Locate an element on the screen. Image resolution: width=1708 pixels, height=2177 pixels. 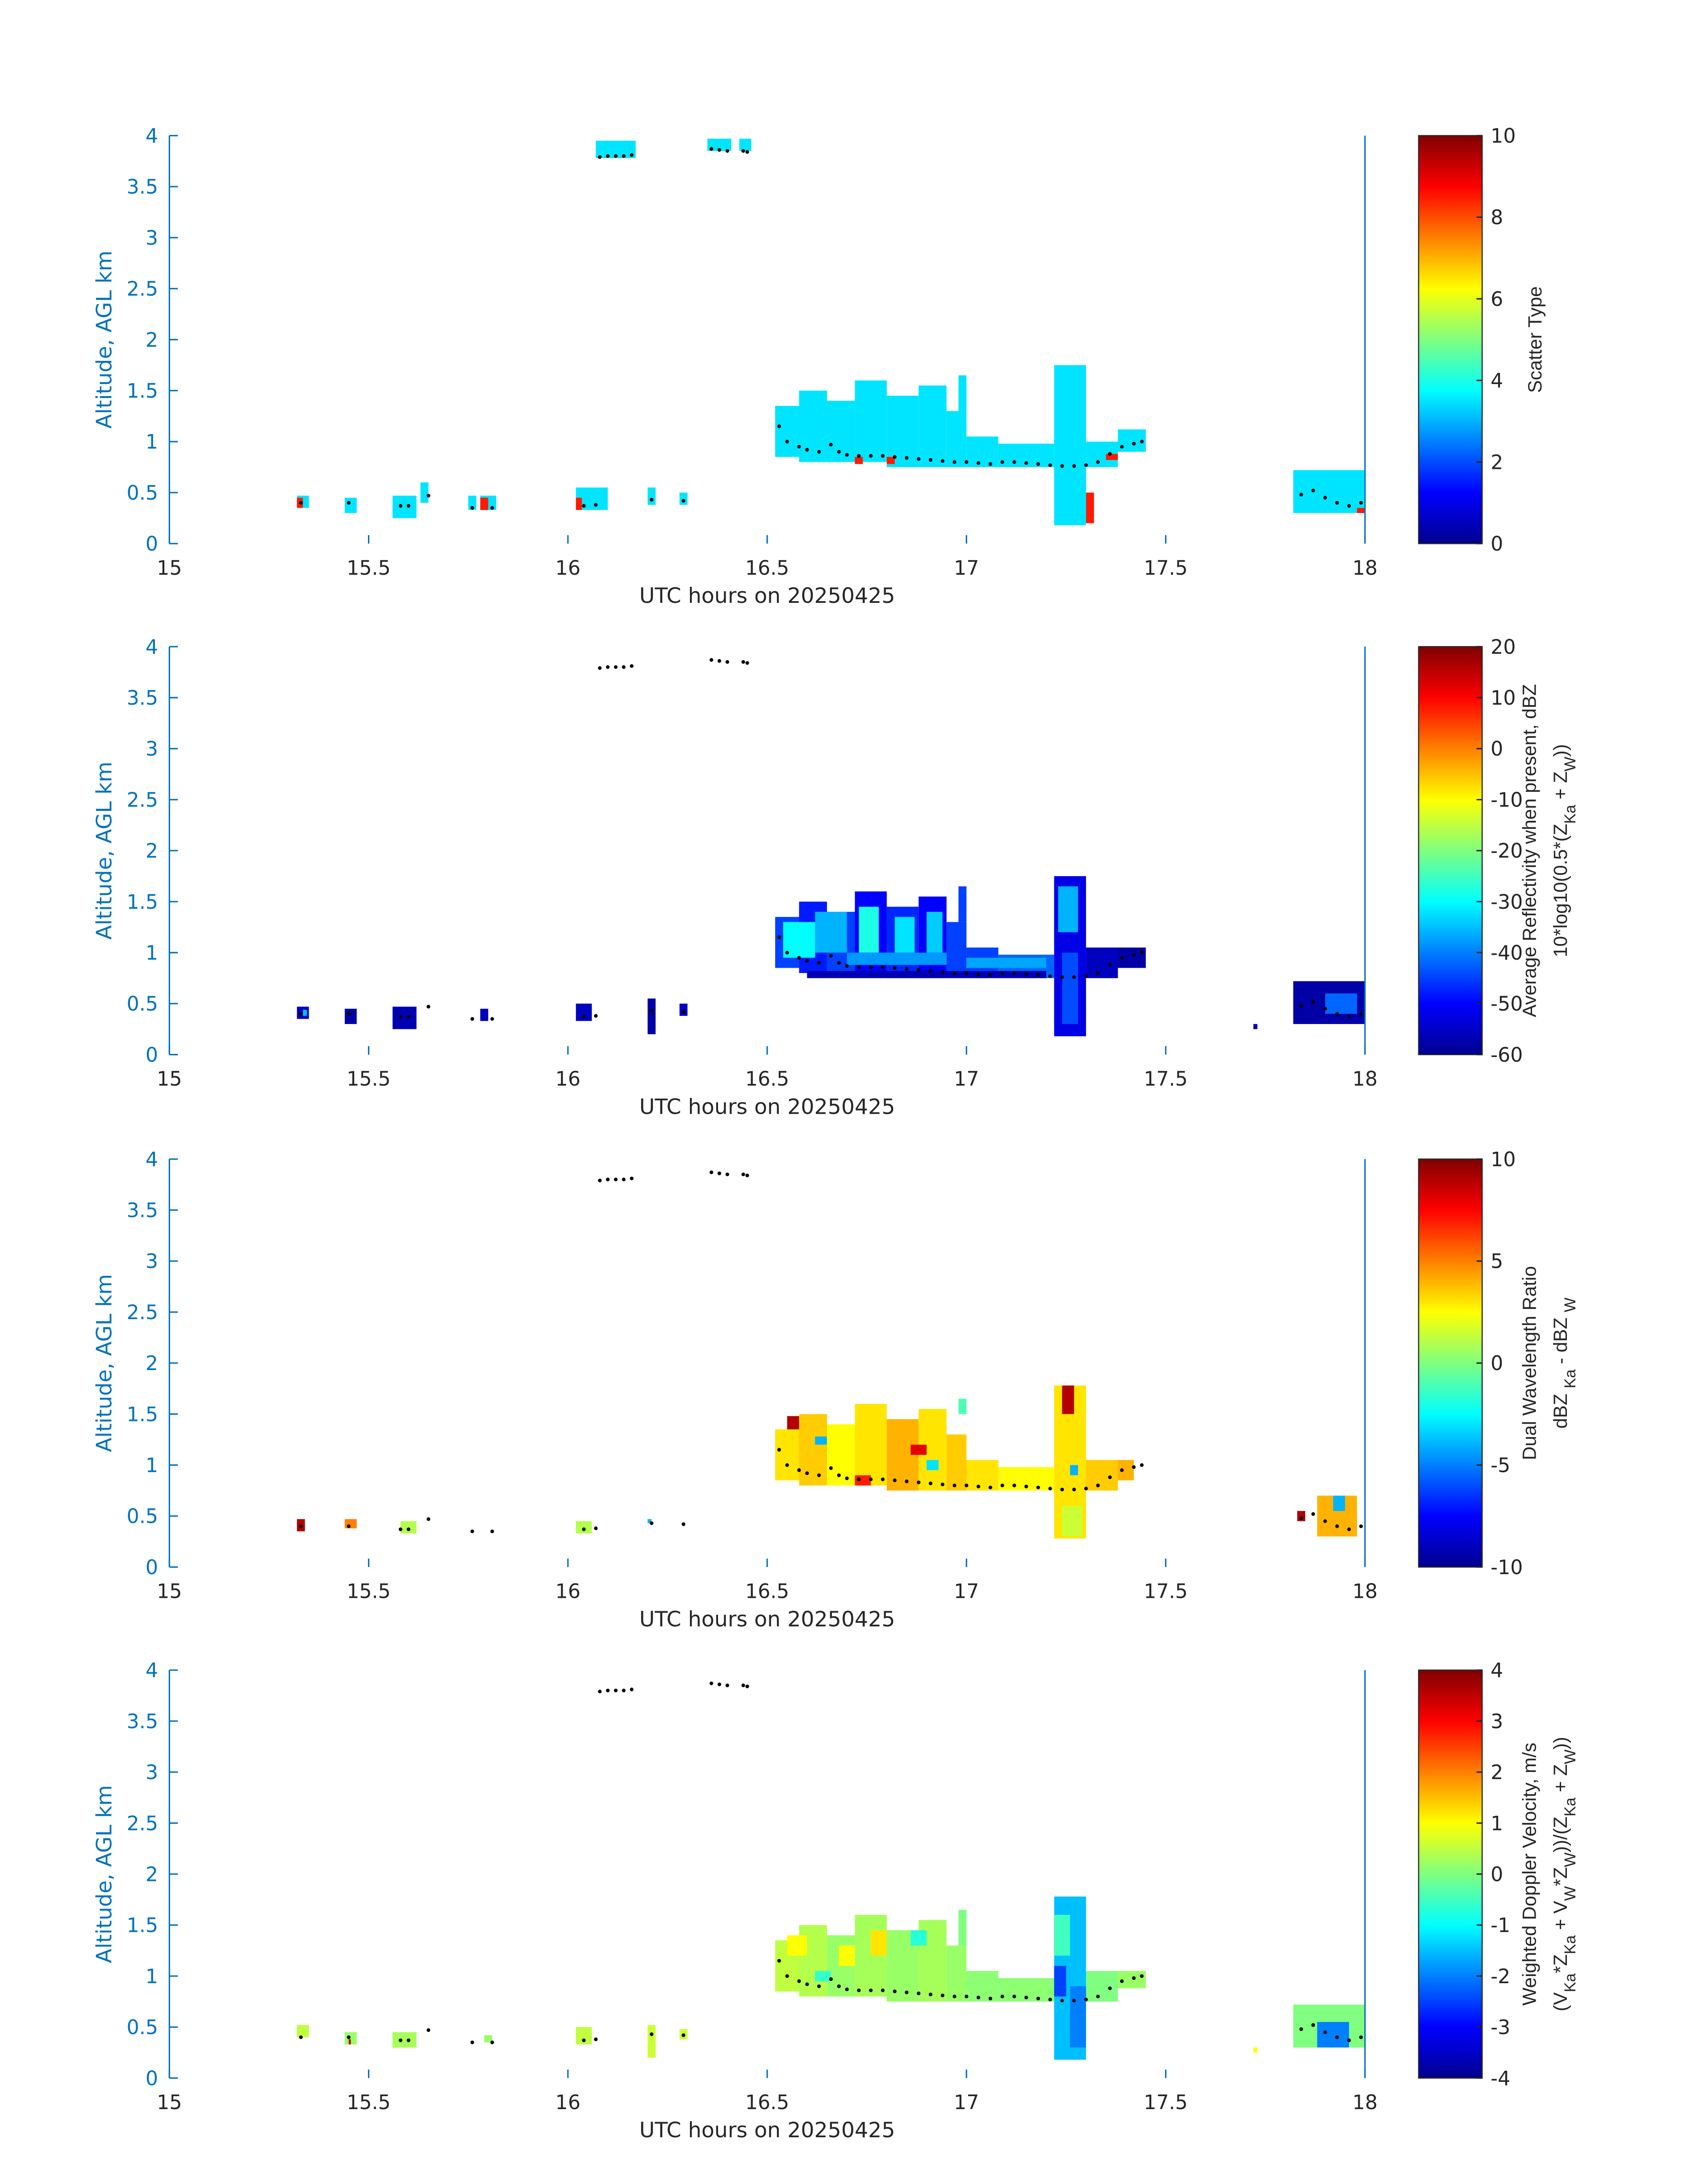
y-tick-label: 1.5 is located at coordinates (142, 391).